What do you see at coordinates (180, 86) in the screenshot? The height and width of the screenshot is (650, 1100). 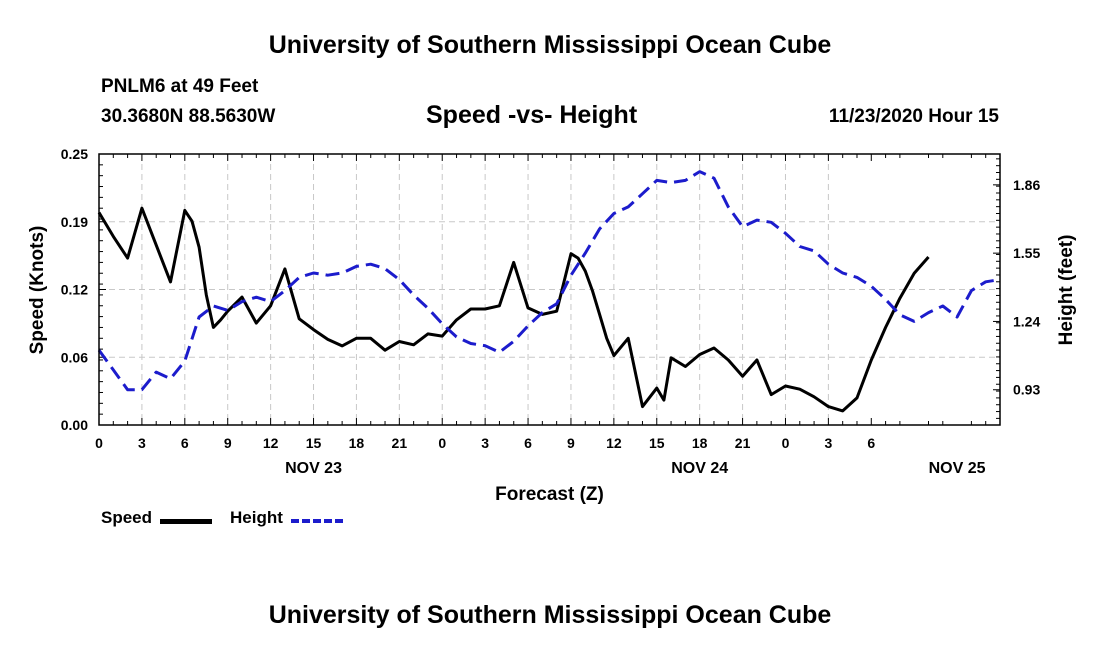 I see `station-label: PNLM6 at 49 Feet` at bounding box center [180, 86].